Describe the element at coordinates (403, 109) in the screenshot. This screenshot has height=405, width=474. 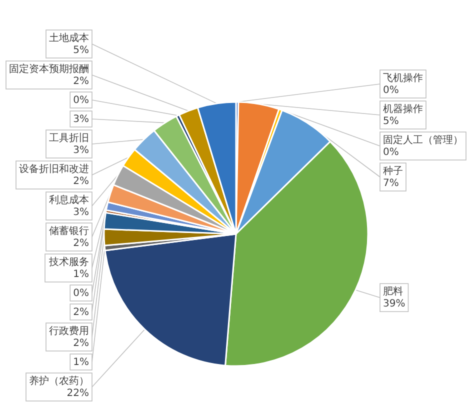
I see `slice-label: 机器操作` at that location.